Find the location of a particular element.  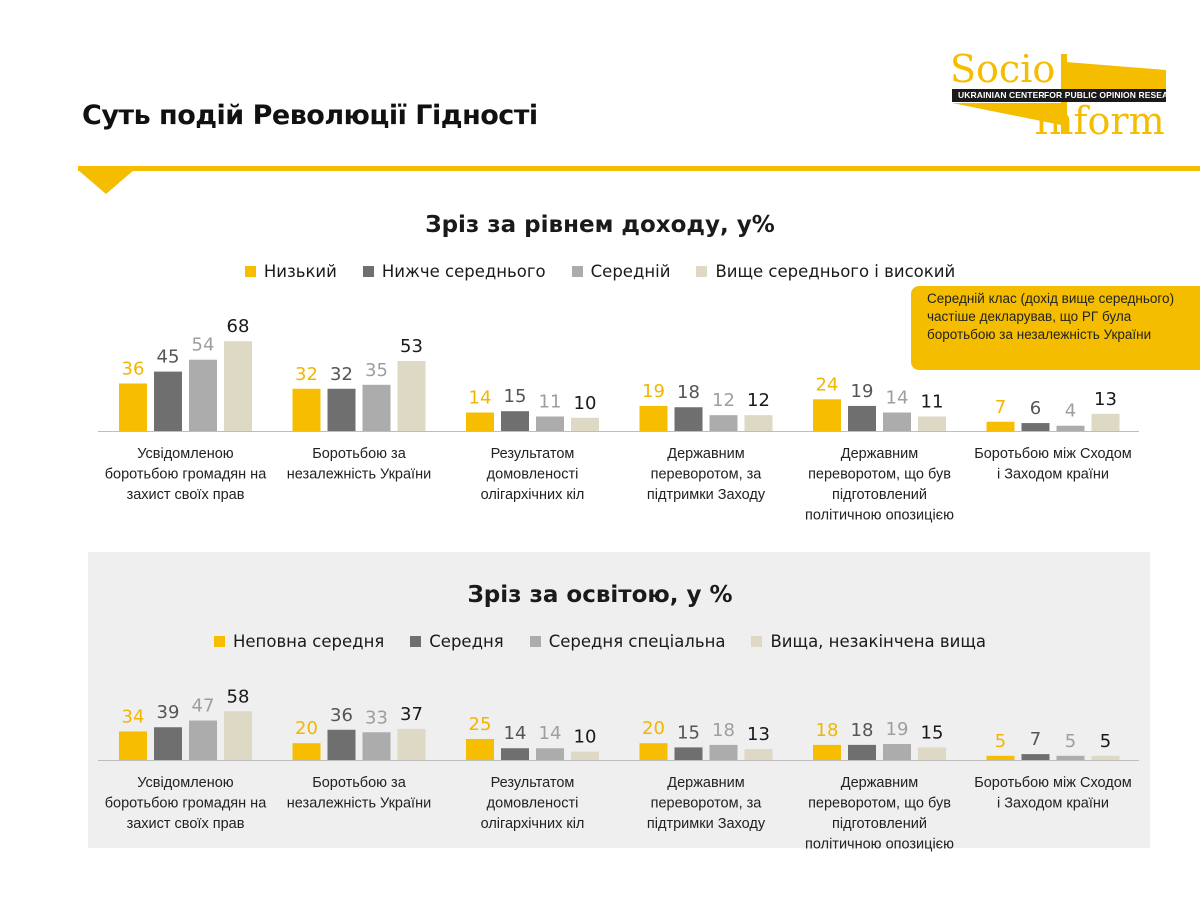

data-label: 36 is located at coordinates (133, 368).